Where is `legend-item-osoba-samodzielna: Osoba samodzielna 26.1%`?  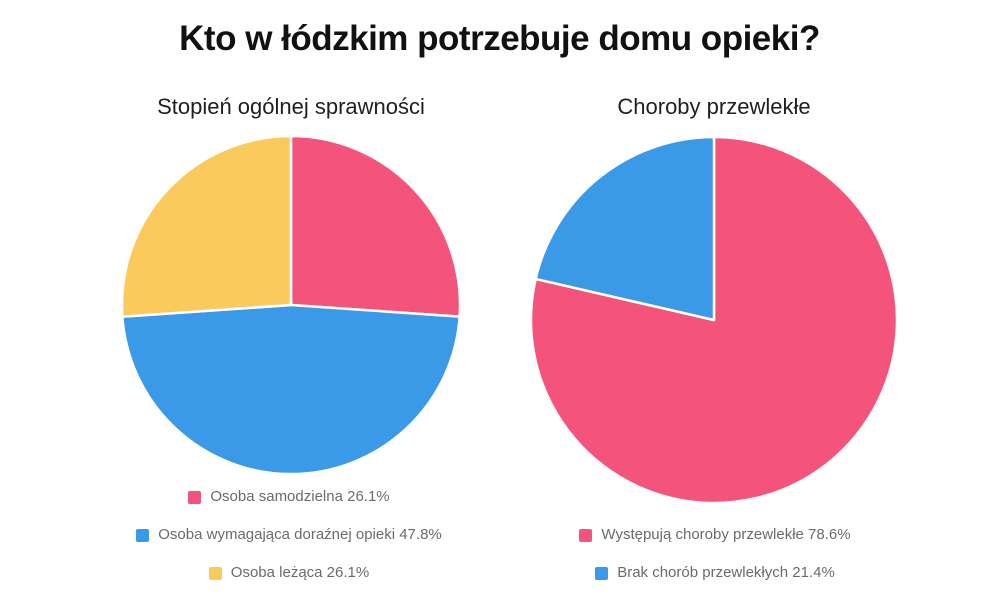
legend-item-osoba-samodzielna: Osoba samodzielna 26.1% is located at coordinates (289, 497).